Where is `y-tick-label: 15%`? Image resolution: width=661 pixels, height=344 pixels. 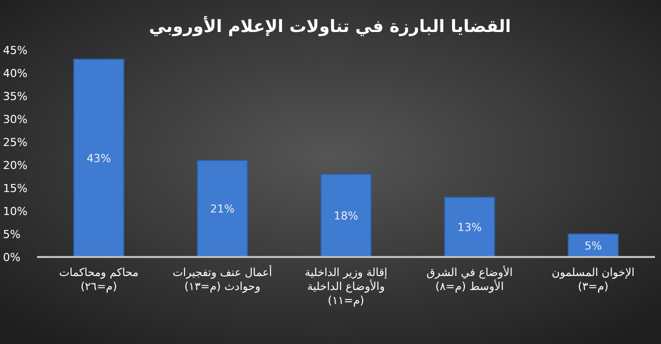 y-tick-label: 15% is located at coordinates (15, 188).